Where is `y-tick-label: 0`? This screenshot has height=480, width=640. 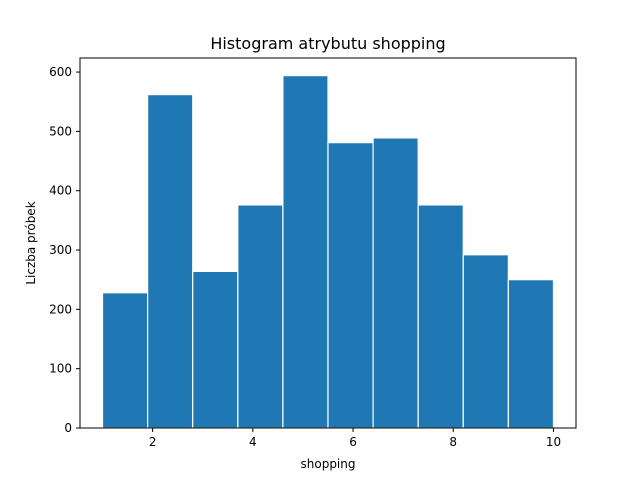 y-tick-label: 0 is located at coordinates (68, 428).